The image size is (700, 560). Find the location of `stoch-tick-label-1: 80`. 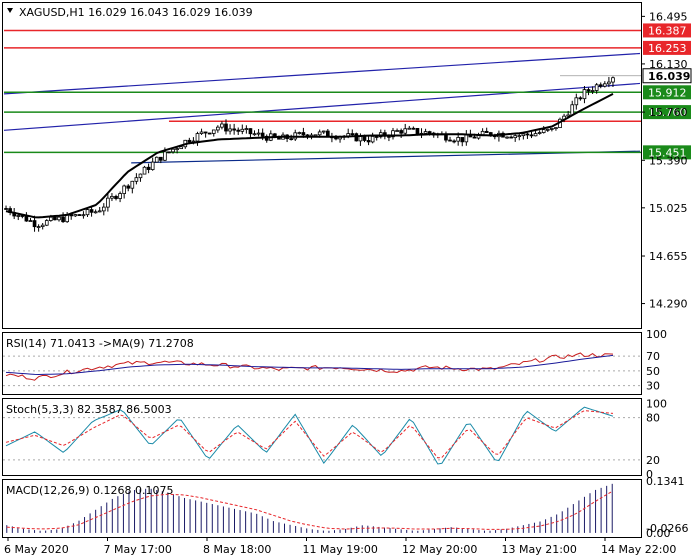

stoch-tick-label-1: 80 is located at coordinates (653, 418).